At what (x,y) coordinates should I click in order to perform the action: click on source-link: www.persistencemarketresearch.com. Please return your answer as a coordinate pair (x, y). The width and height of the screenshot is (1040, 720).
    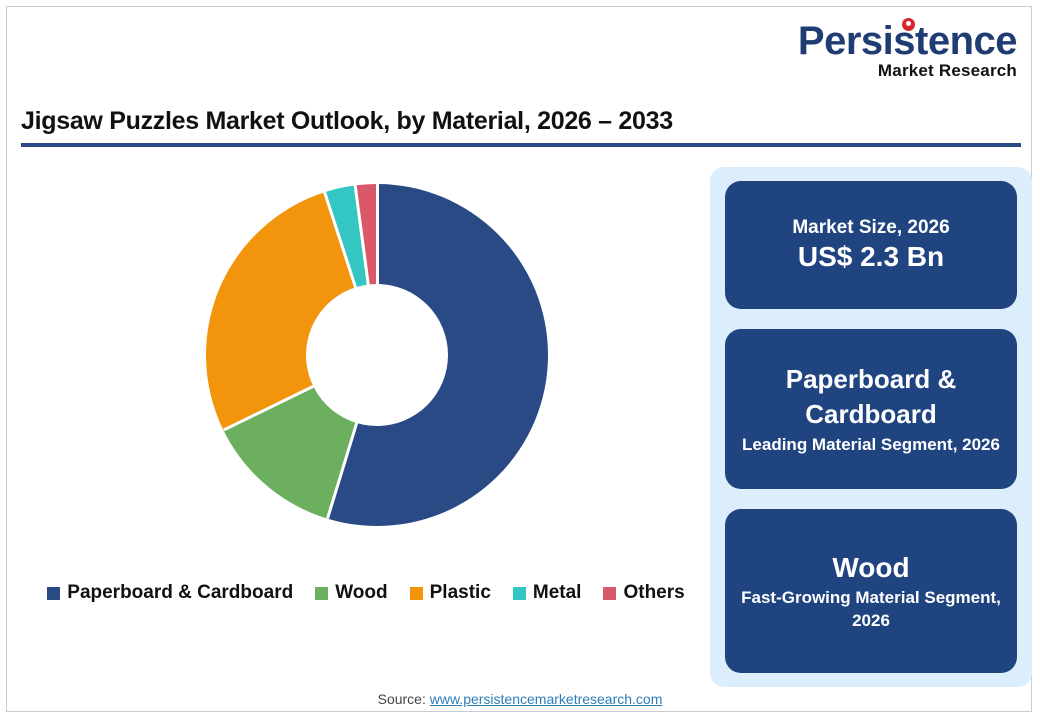
    Looking at the image, I should click on (546, 699).